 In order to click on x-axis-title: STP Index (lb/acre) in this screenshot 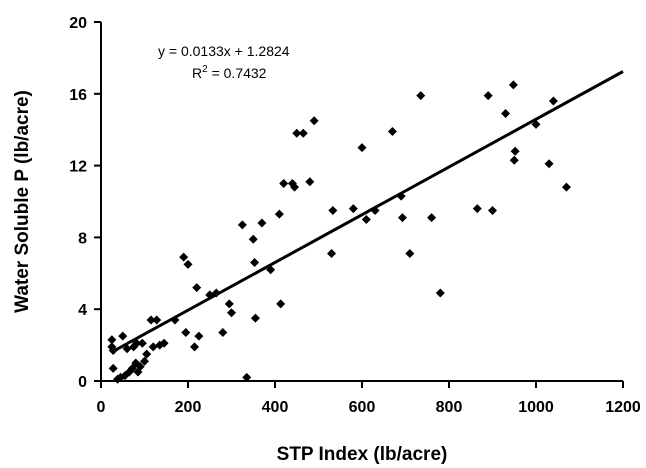, I will do `click(362, 454)`.